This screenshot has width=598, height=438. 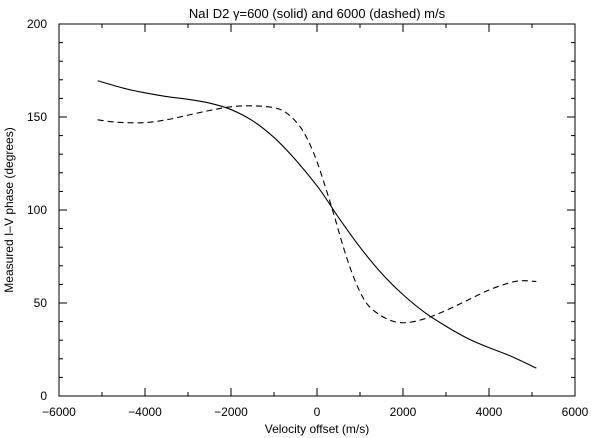 What do you see at coordinates (575, 412) in the screenshot?
I see `x-tick-label: 6000` at bounding box center [575, 412].